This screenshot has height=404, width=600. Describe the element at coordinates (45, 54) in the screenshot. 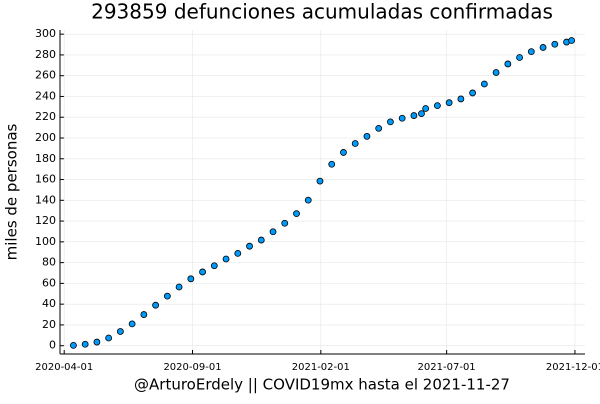

I see `y-tick-label: 280` at that location.